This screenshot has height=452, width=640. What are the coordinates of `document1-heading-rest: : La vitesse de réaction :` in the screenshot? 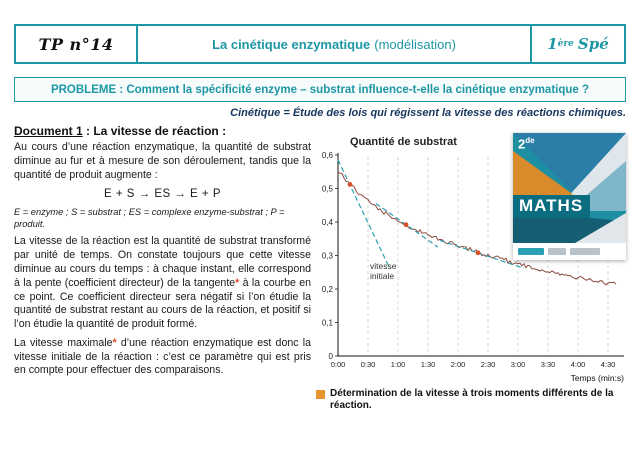 It's located at (154, 131).